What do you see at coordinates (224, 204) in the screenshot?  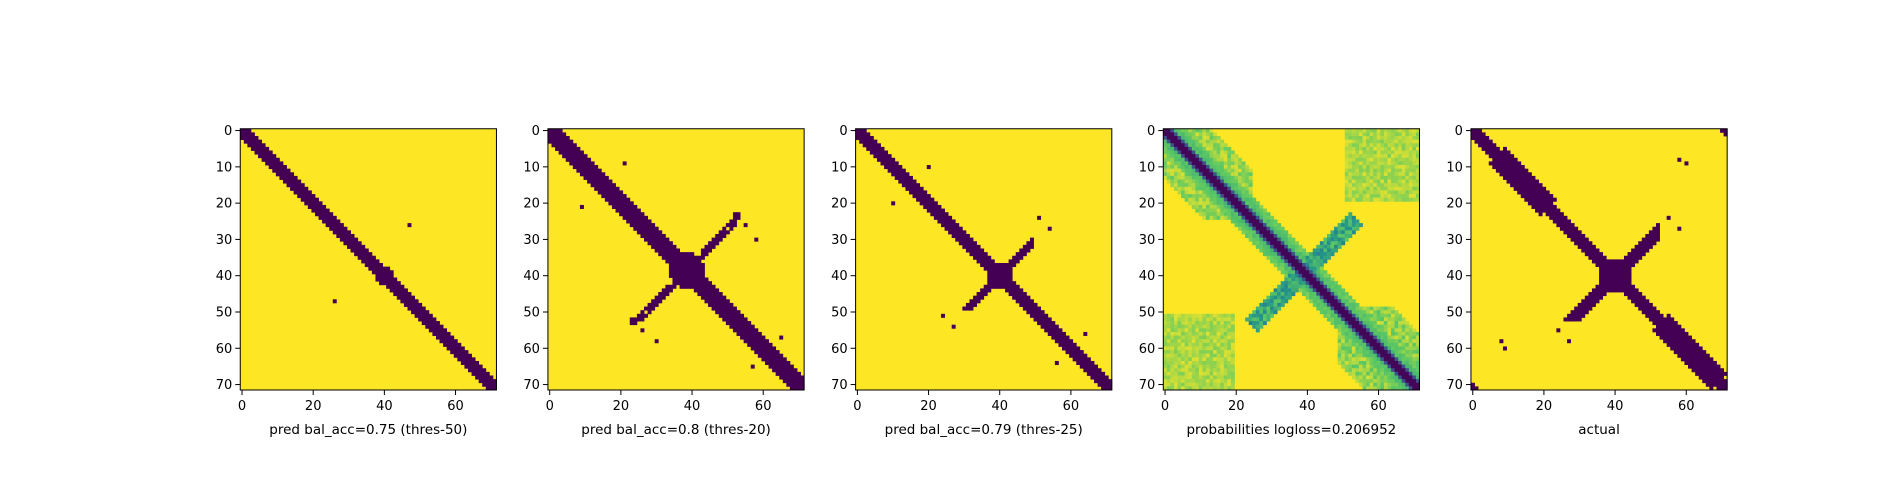 I see `y-tick-label: 20` at bounding box center [224, 204].